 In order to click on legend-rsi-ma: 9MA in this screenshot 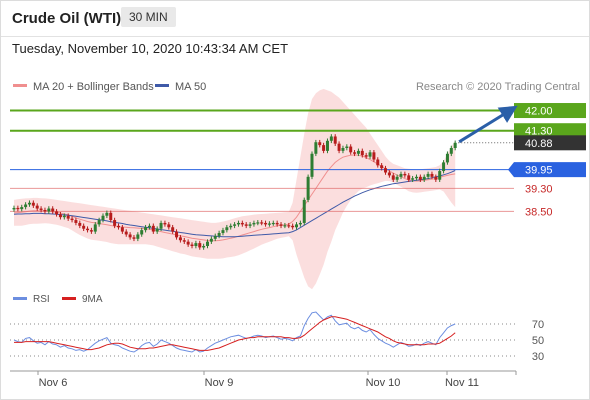, I will do `click(92, 299)`.